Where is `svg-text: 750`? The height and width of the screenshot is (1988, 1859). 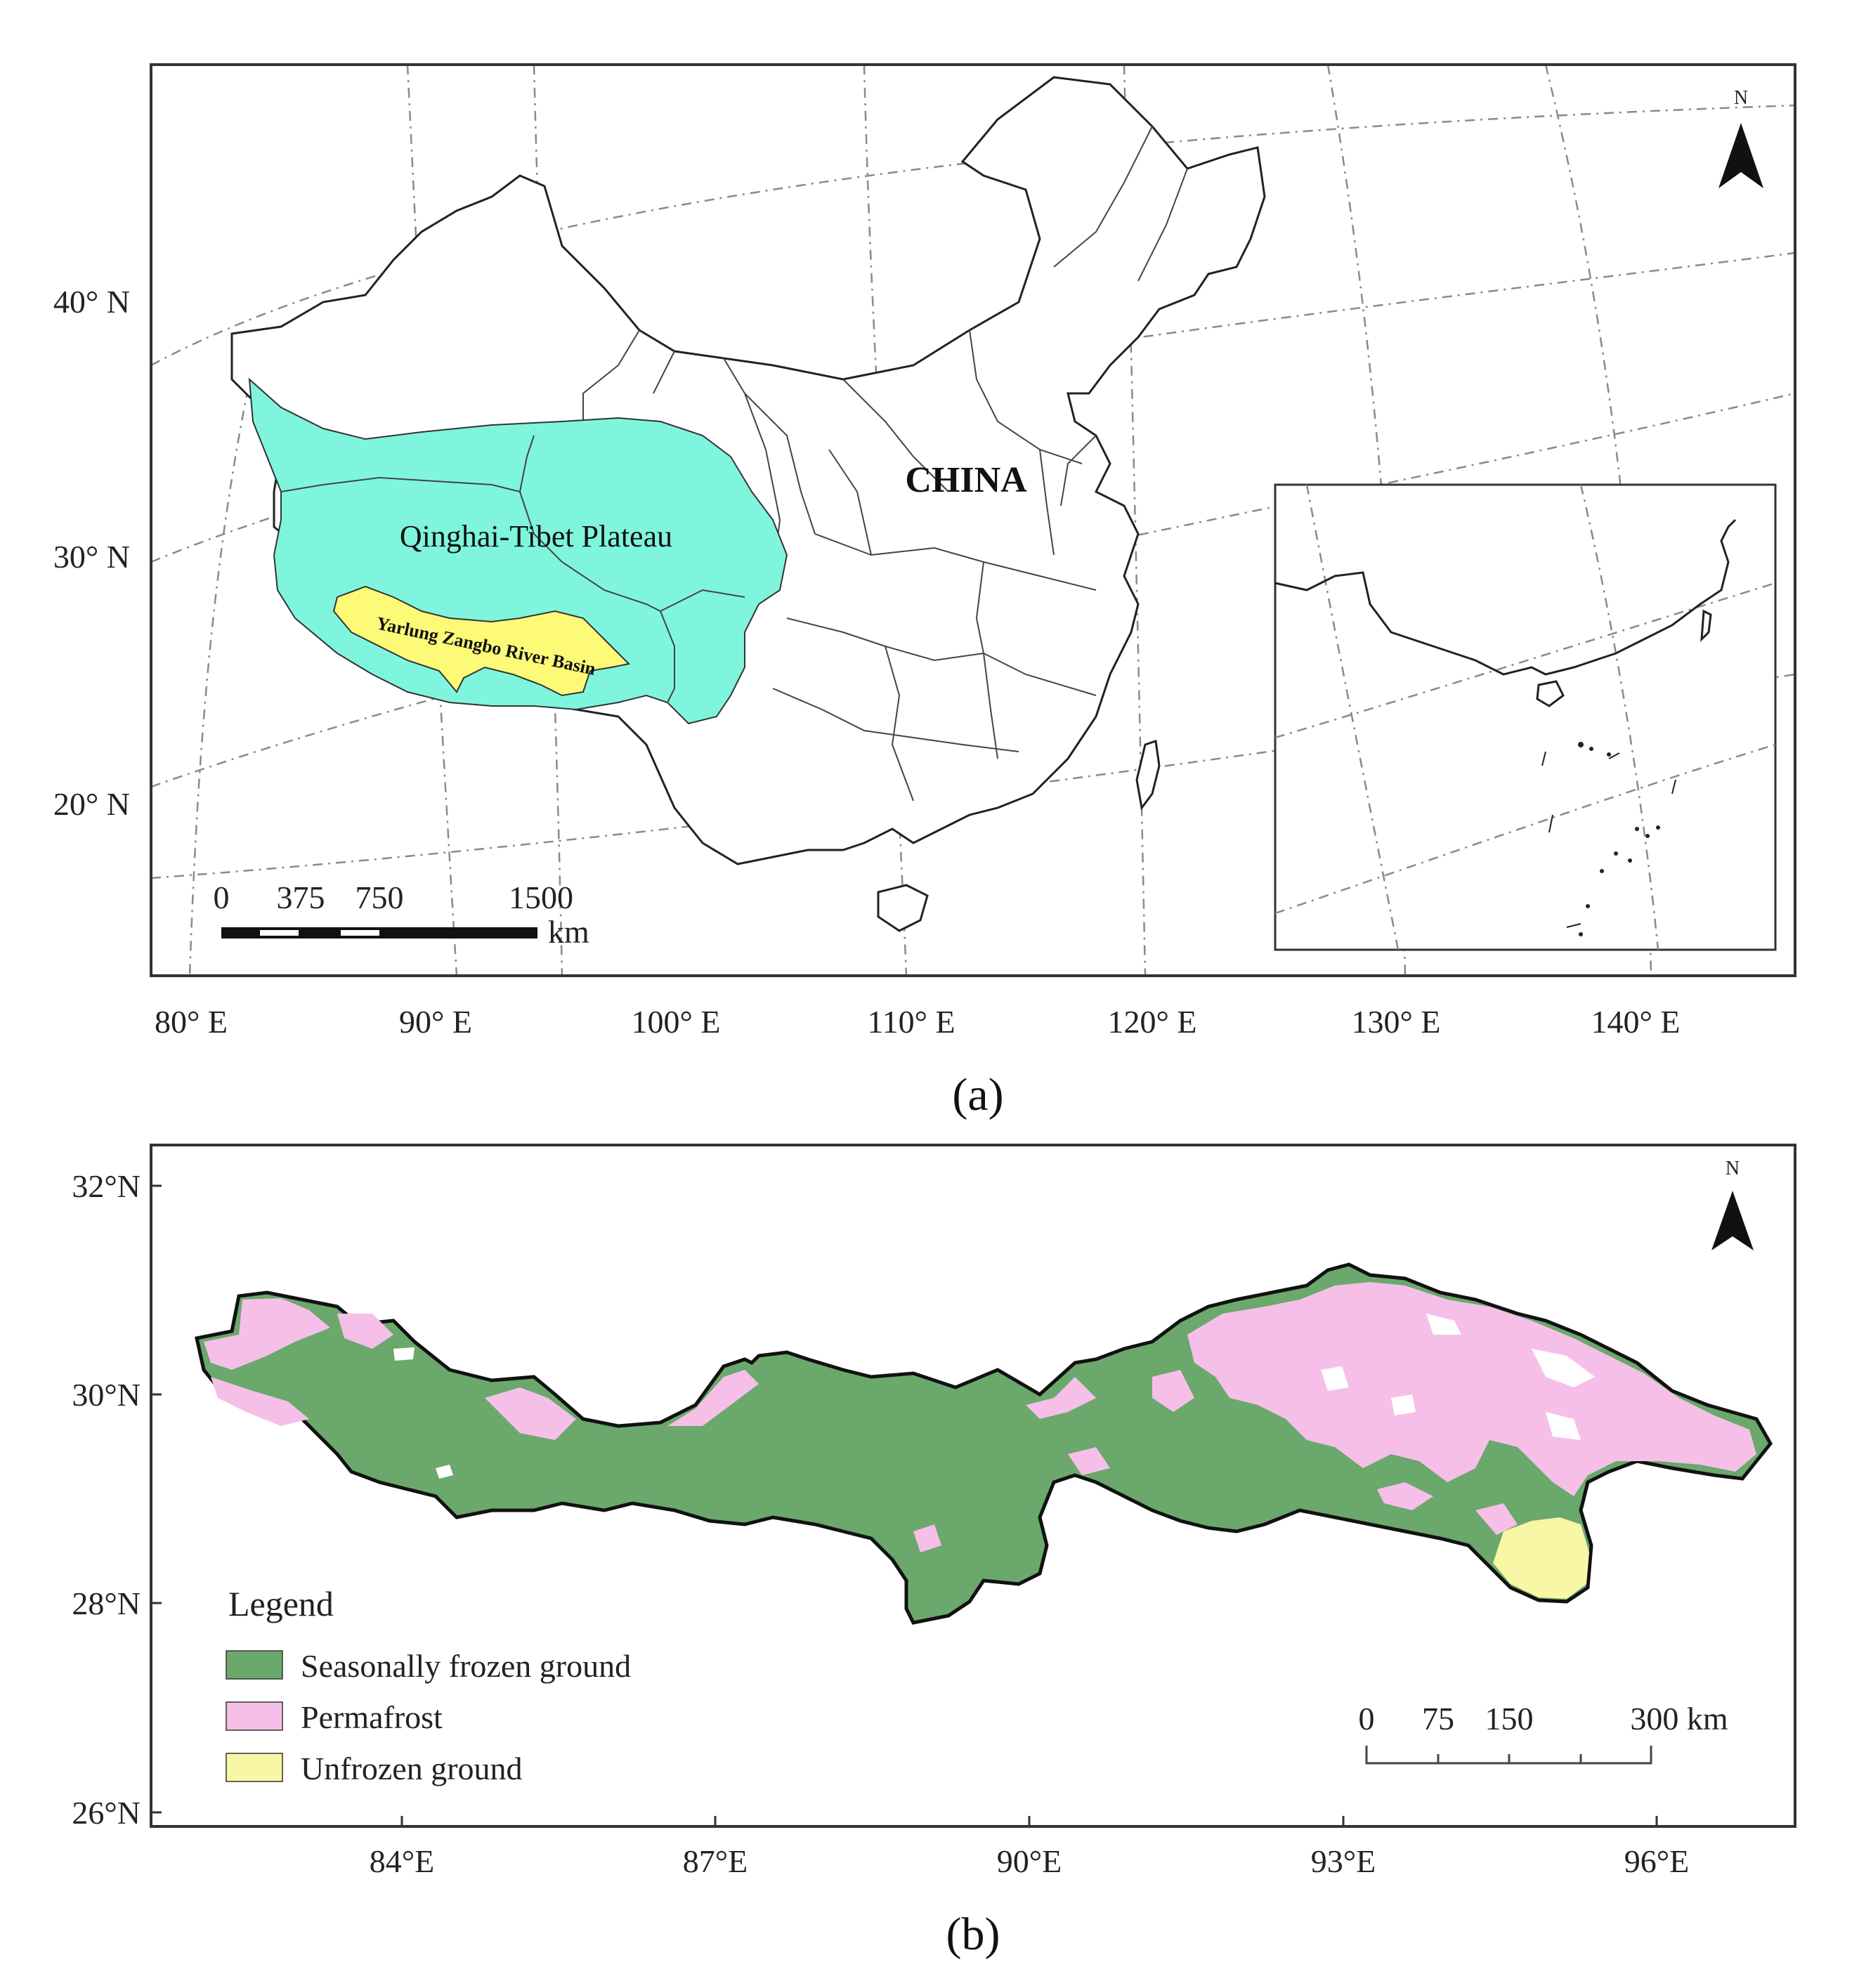 svg-text: 750 is located at coordinates (380, 897).